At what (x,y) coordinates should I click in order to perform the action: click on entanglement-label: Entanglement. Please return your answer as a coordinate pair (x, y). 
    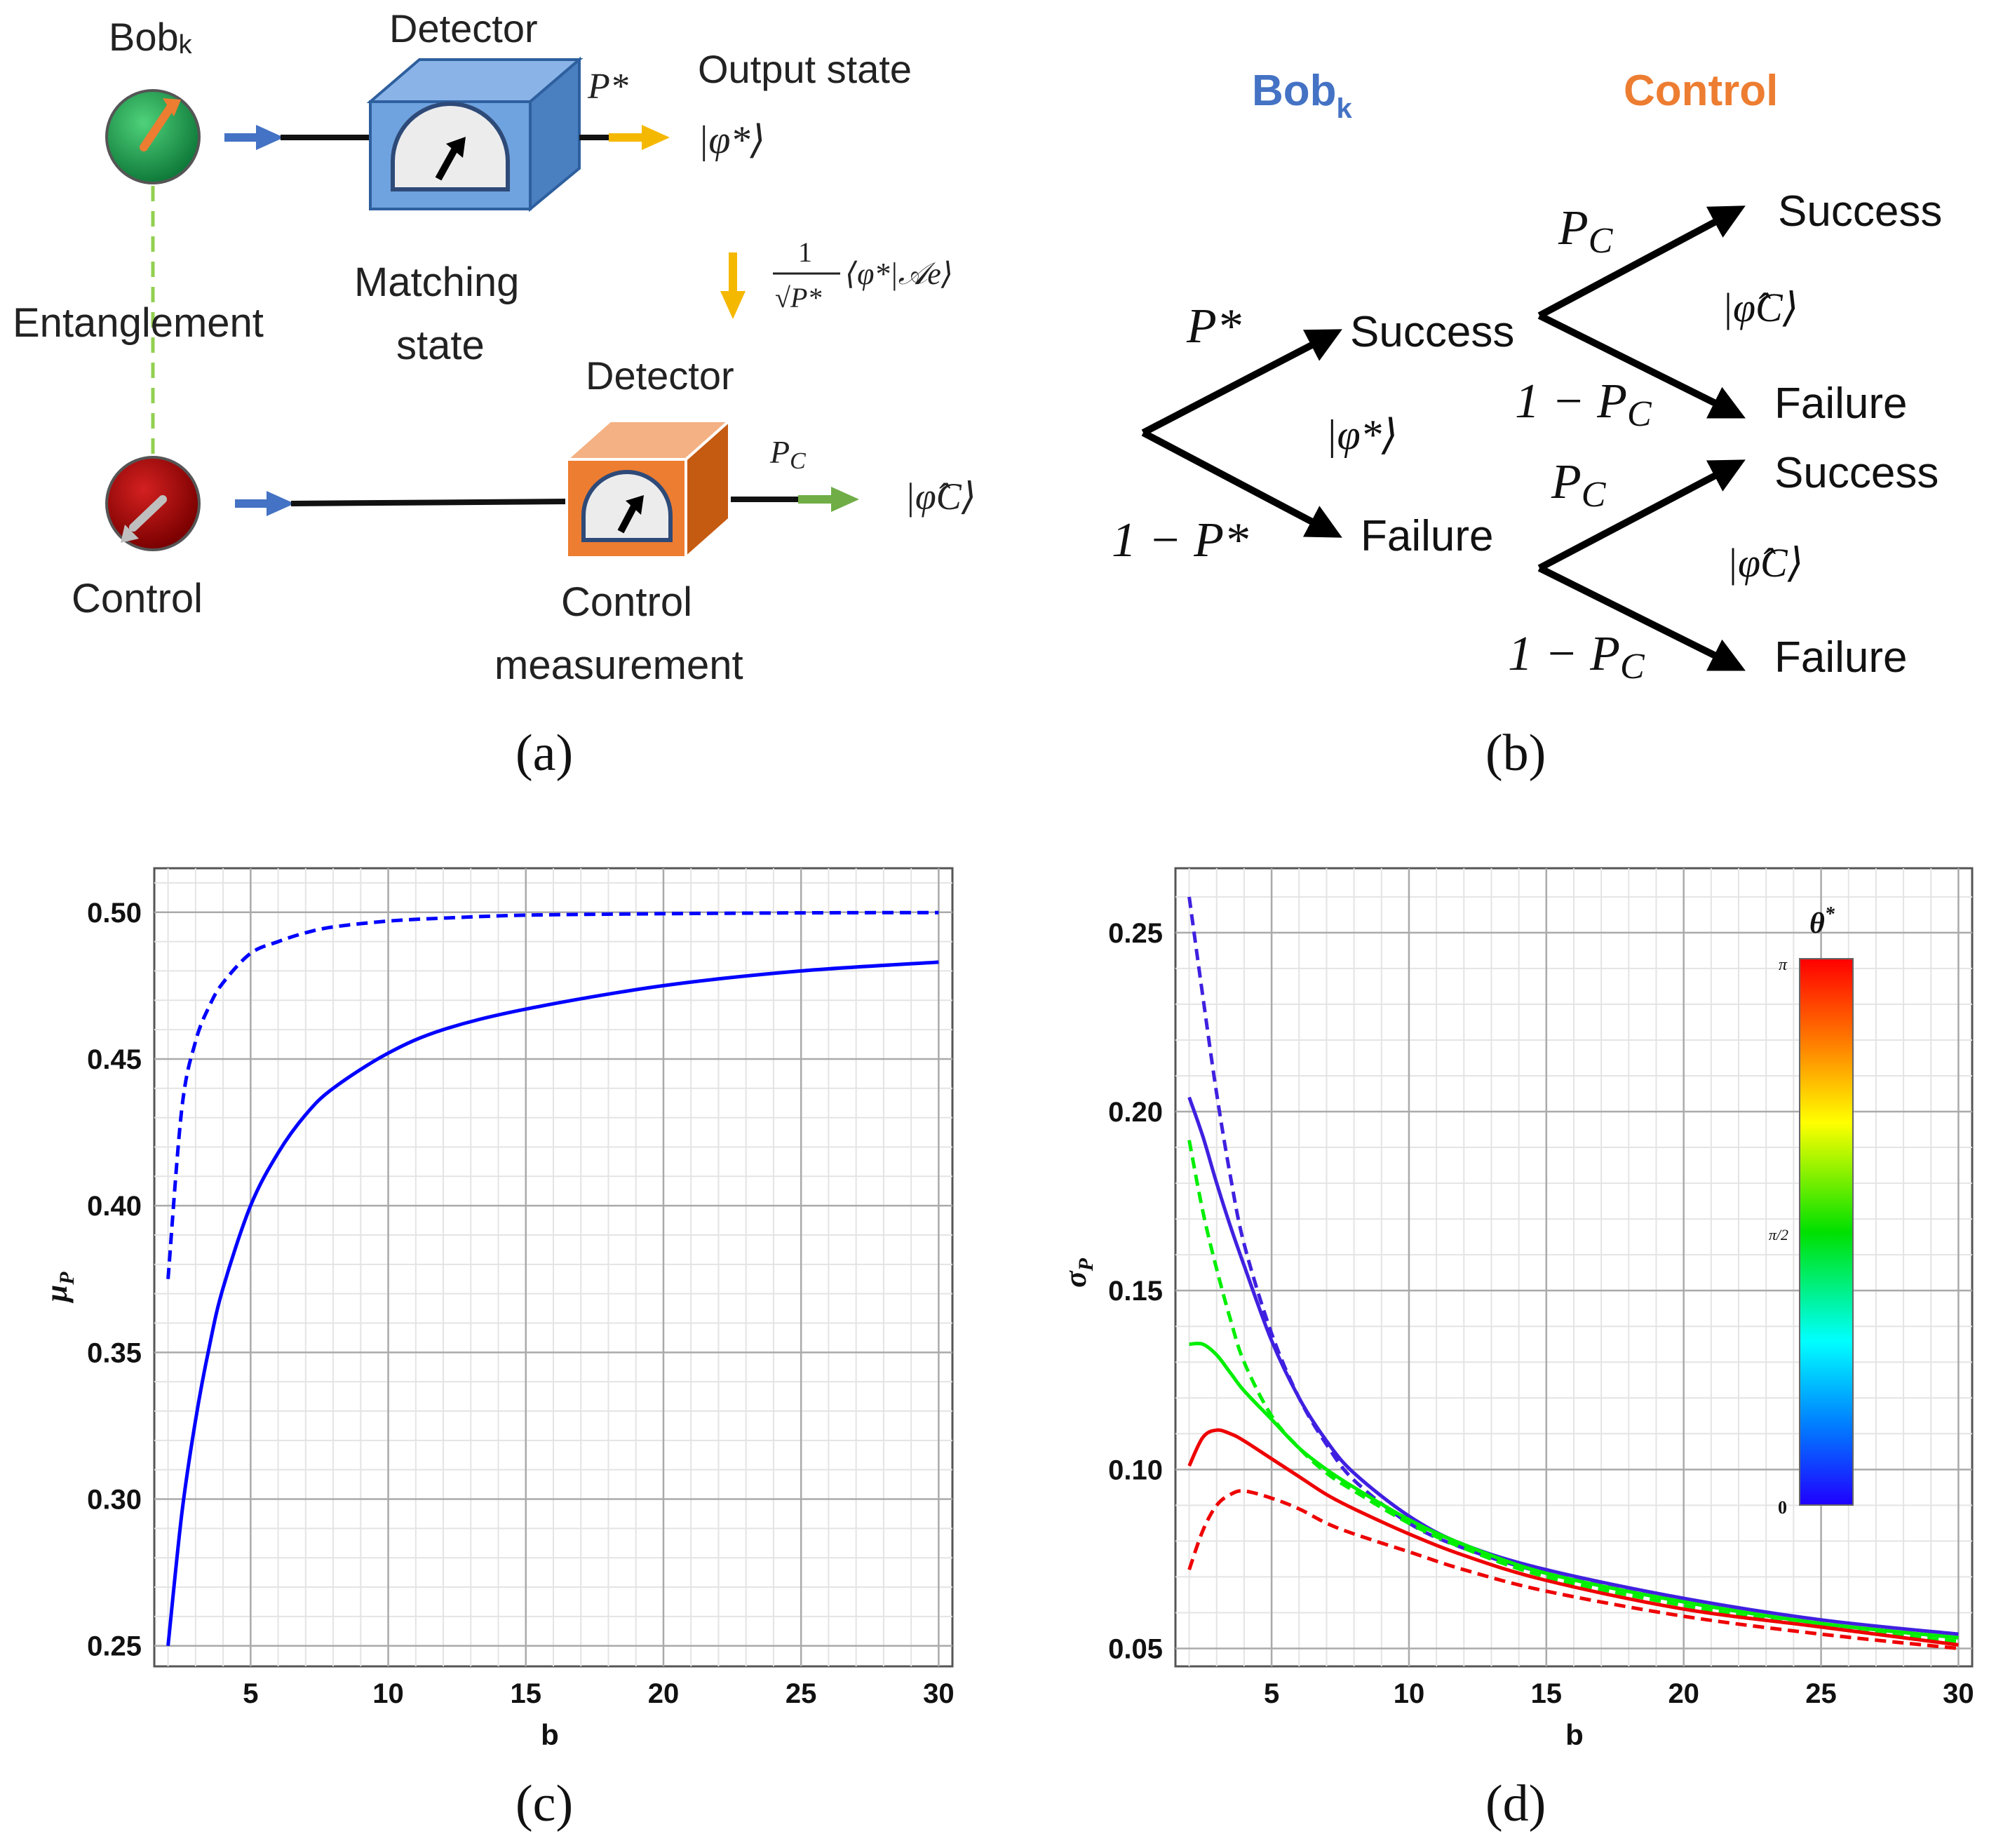
    Looking at the image, I should click on (138, 323).